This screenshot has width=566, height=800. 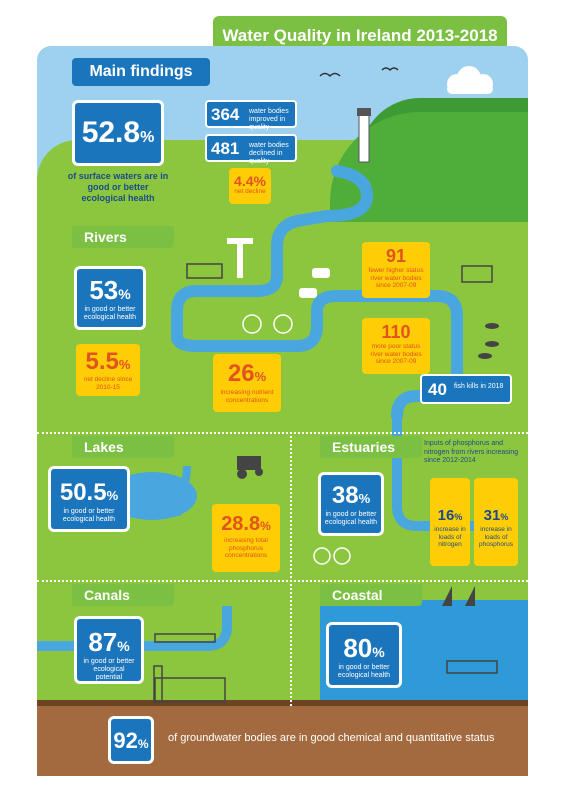 What do you see at coordinates (247, 396) in the screenshot?
I see `rivers-nutrient-text: increasing nutrient concentrations` at bounding box center [247, 396].